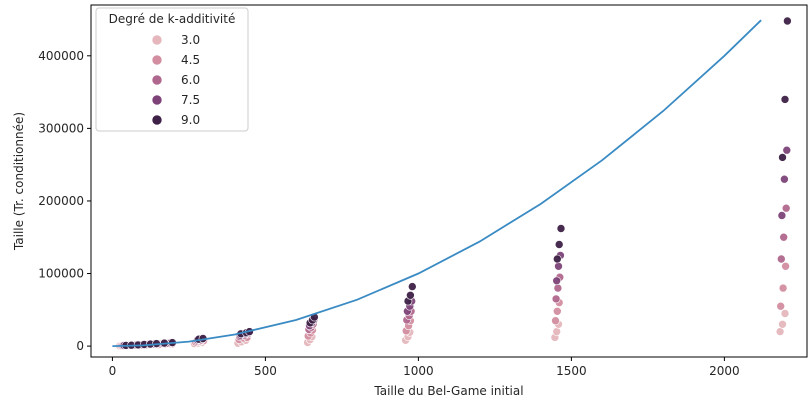  What do you see at coordinates (190, 60) in the screenshot?
I see `legend-label: 4.5` at bounding box center [190, 60].